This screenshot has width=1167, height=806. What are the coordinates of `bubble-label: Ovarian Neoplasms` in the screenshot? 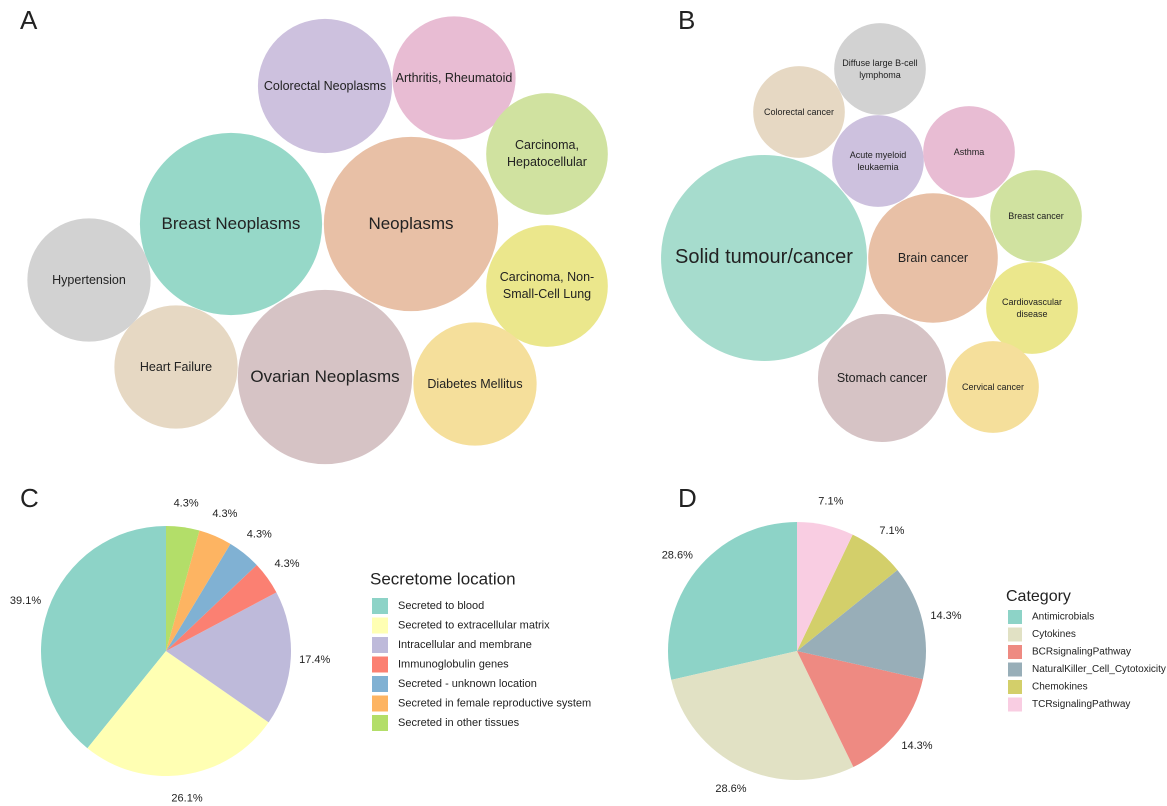 It's located at (325, 376).